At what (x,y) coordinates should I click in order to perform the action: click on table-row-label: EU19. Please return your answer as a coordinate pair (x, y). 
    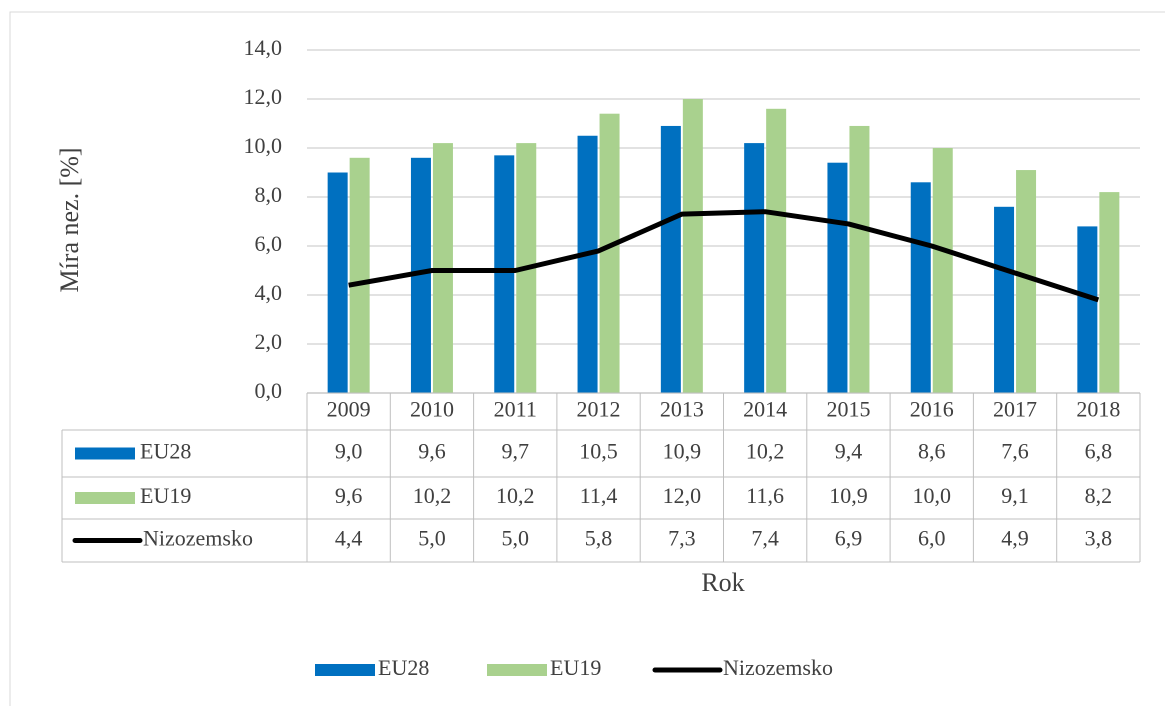
    Looking at the image, I should click on (165, 495).